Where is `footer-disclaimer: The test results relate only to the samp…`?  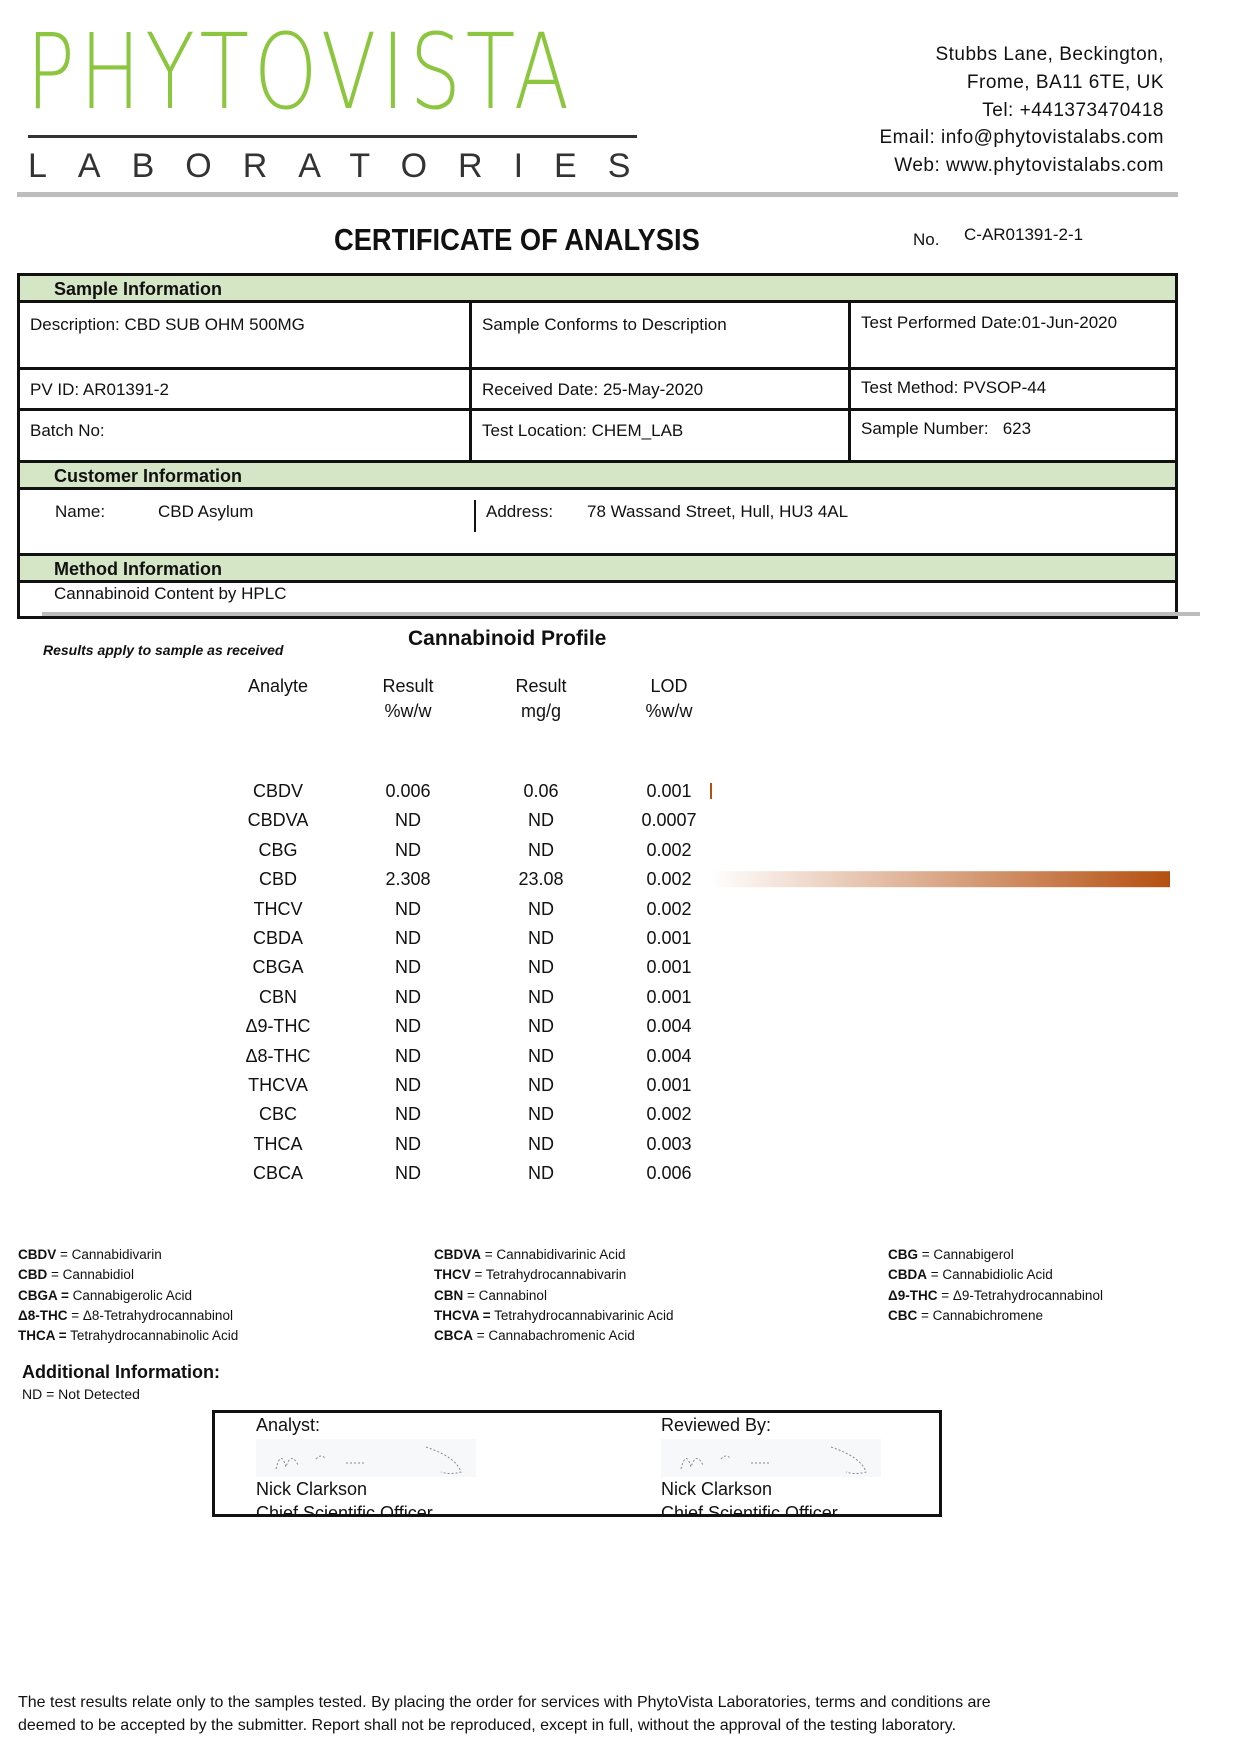
footer-disclaimer: The test results relate only to the samp… is located at coordinates (504, 1702).